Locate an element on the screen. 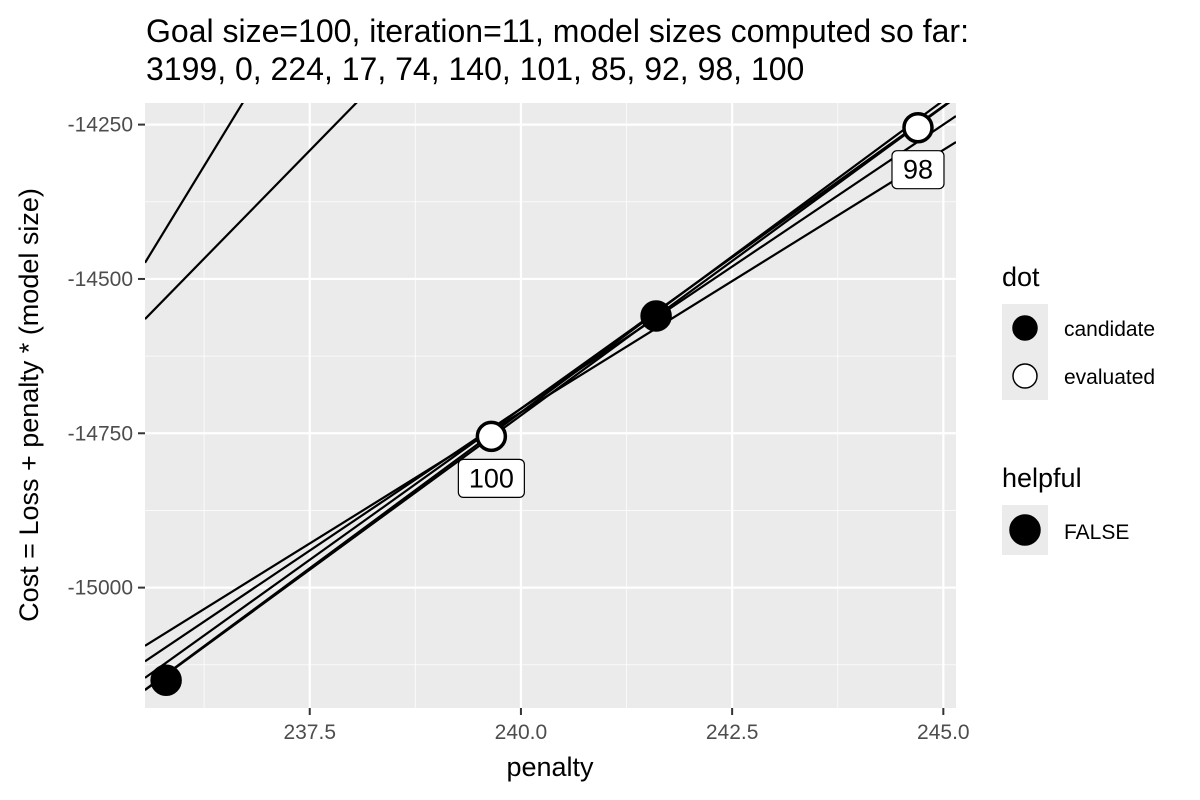  legend-title-helpful: helpful is located at coordinates (1042, 478).